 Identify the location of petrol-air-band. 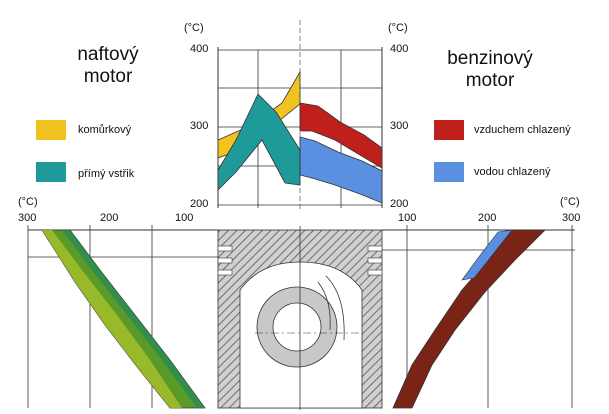
(341, 135).